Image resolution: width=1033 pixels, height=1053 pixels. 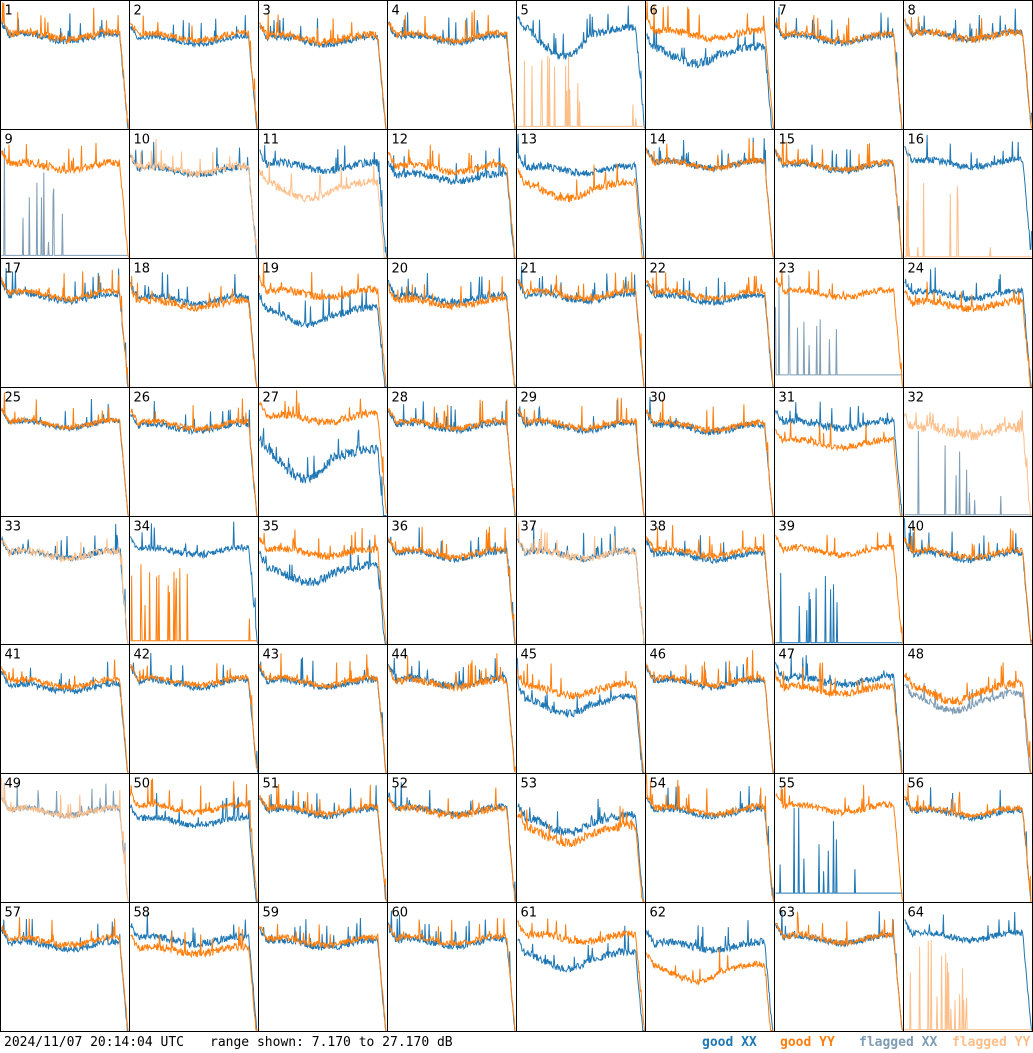 I want to click on panel-label: 47, so click(x=787, y=655).